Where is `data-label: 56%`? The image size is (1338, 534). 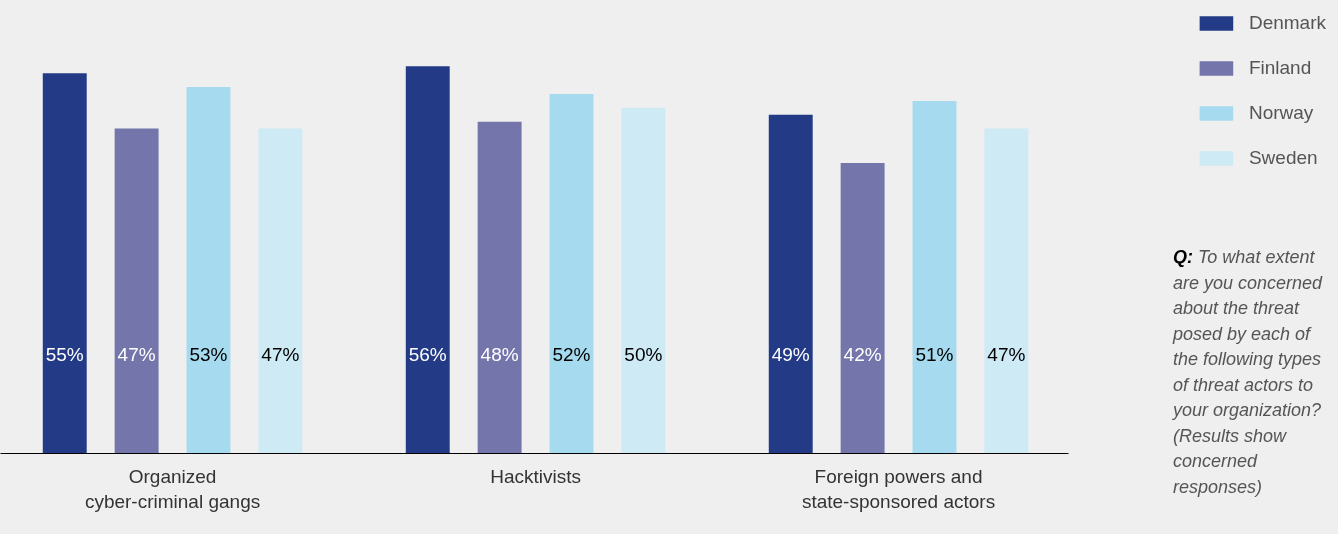 data-label: 56% is located at coordinates (427, 355).